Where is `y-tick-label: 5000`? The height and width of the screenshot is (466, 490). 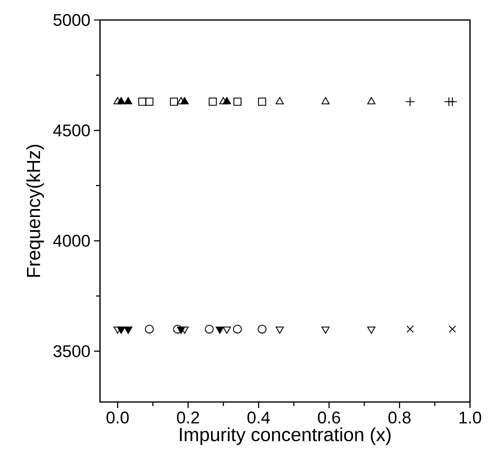
y-tick-label: 5000 is located at coordinates (71, 20).